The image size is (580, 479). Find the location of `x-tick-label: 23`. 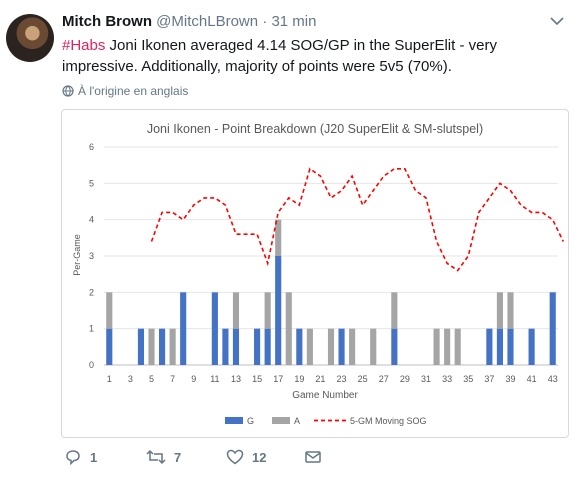

x-tick-label: 23 is located at coordinates (342, 379).